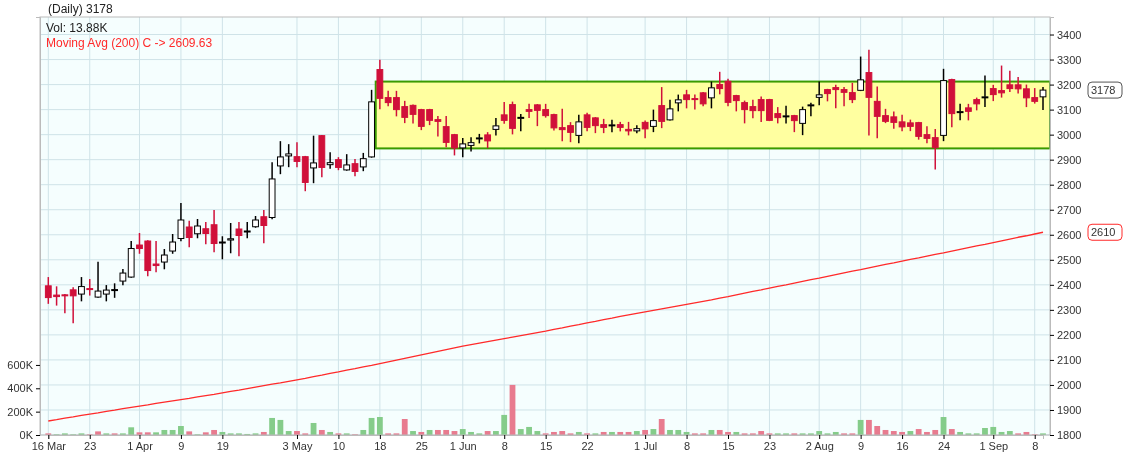 This screenshot has width=1127, height=465. I want to click on x-tick-label: 22, so click(587, 445).